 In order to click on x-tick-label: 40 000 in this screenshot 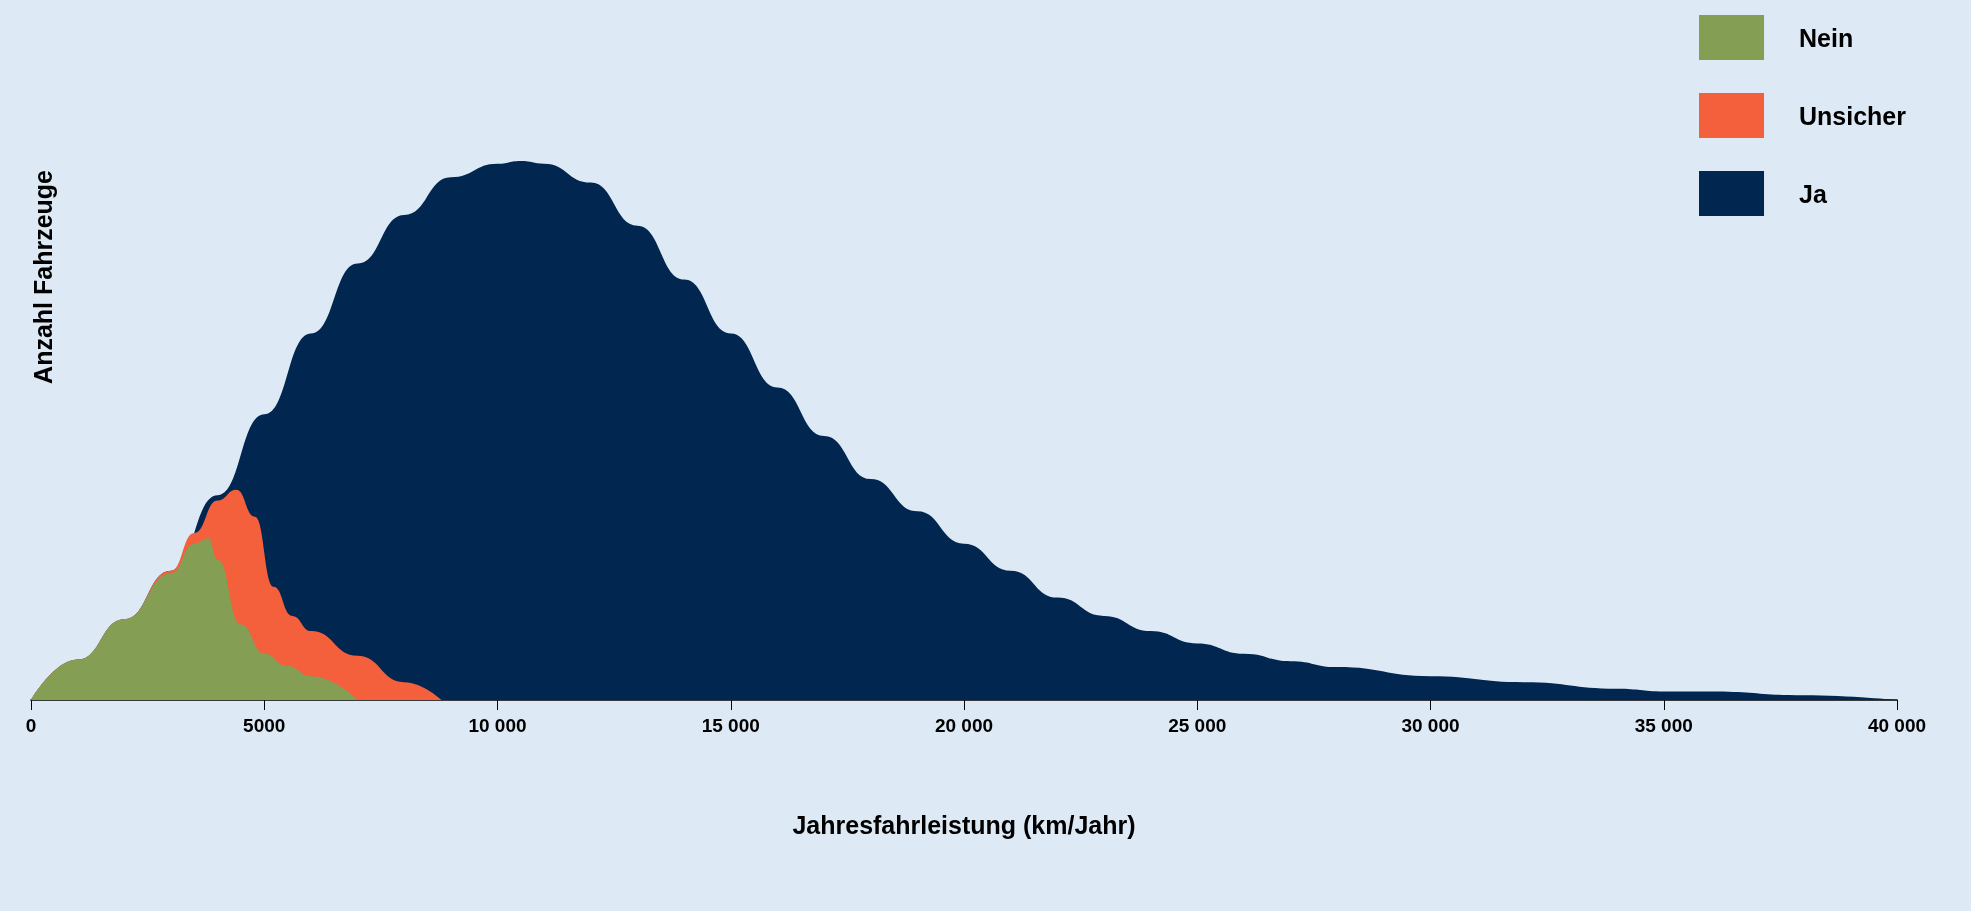, I will do `click(1897, 725)`.